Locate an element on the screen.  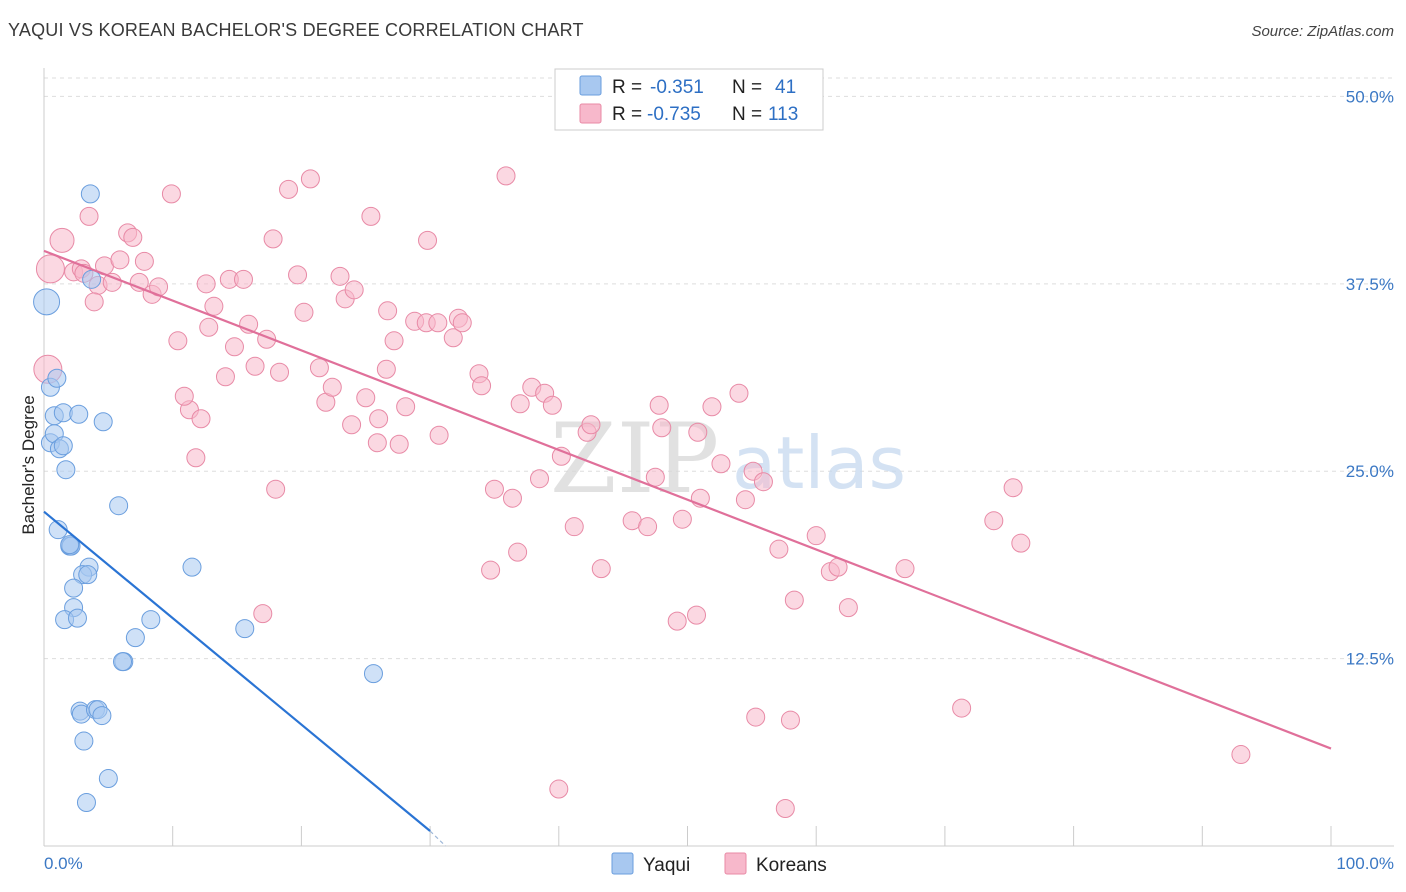
legend-swatch-yaqui is located at coordinates (590, 85).